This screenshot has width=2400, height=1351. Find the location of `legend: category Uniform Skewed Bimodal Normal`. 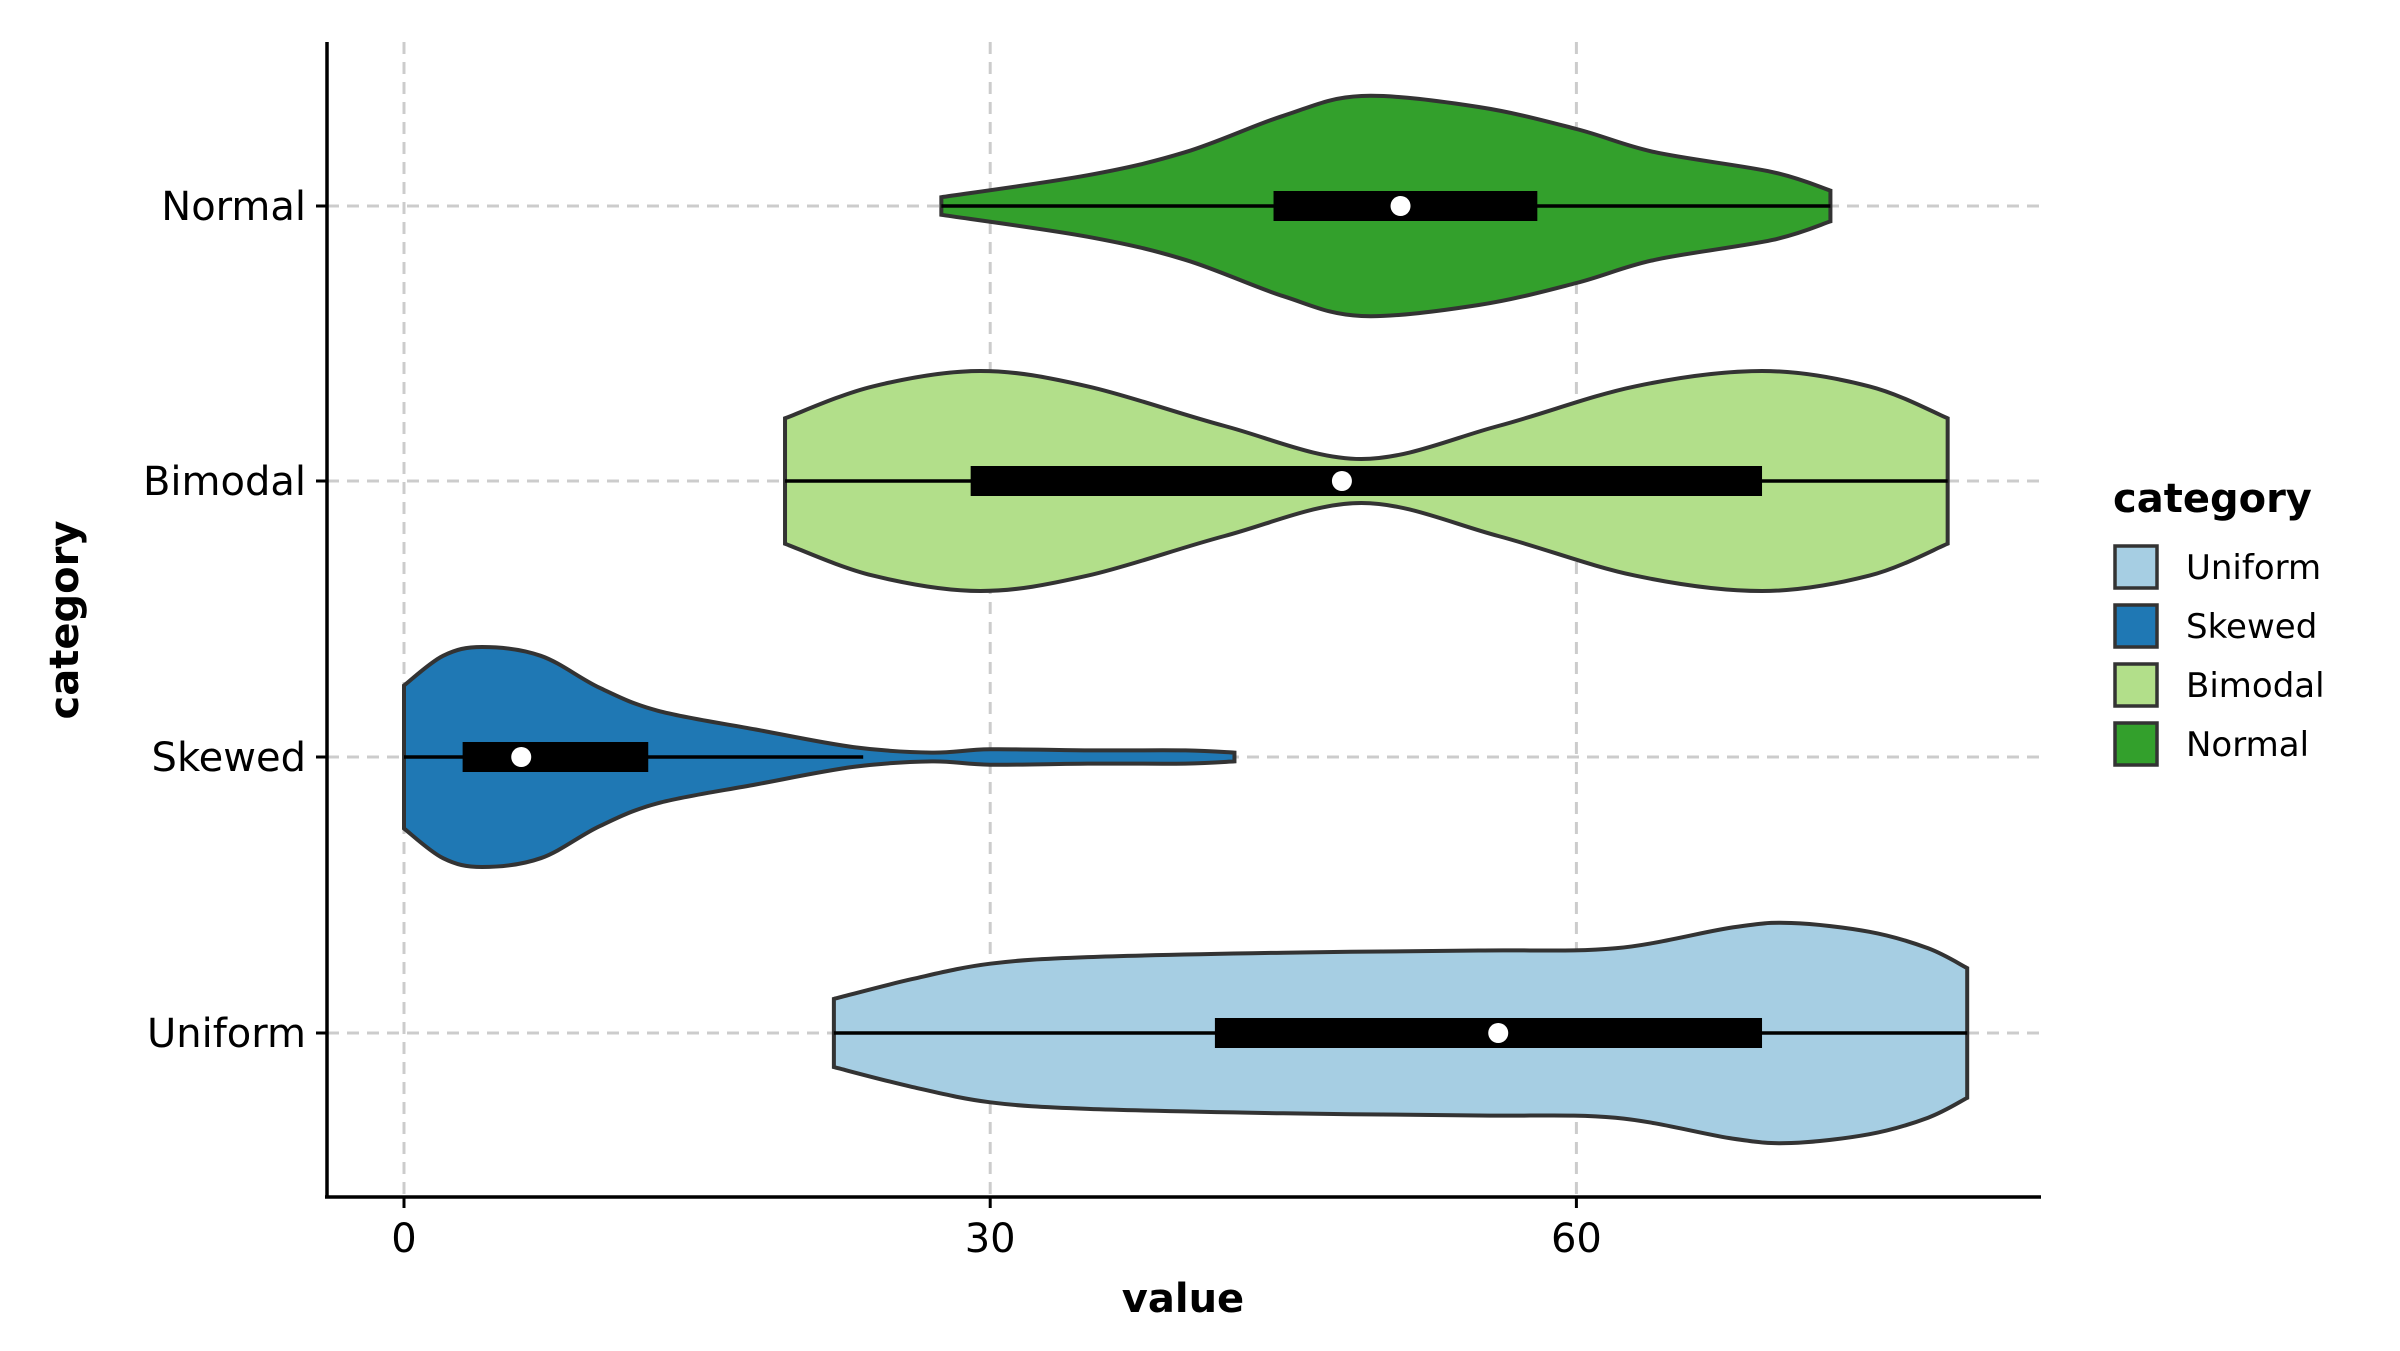

legend: category Uniform Skewed Bimodal Normal is located at coordinates (2219, 621).